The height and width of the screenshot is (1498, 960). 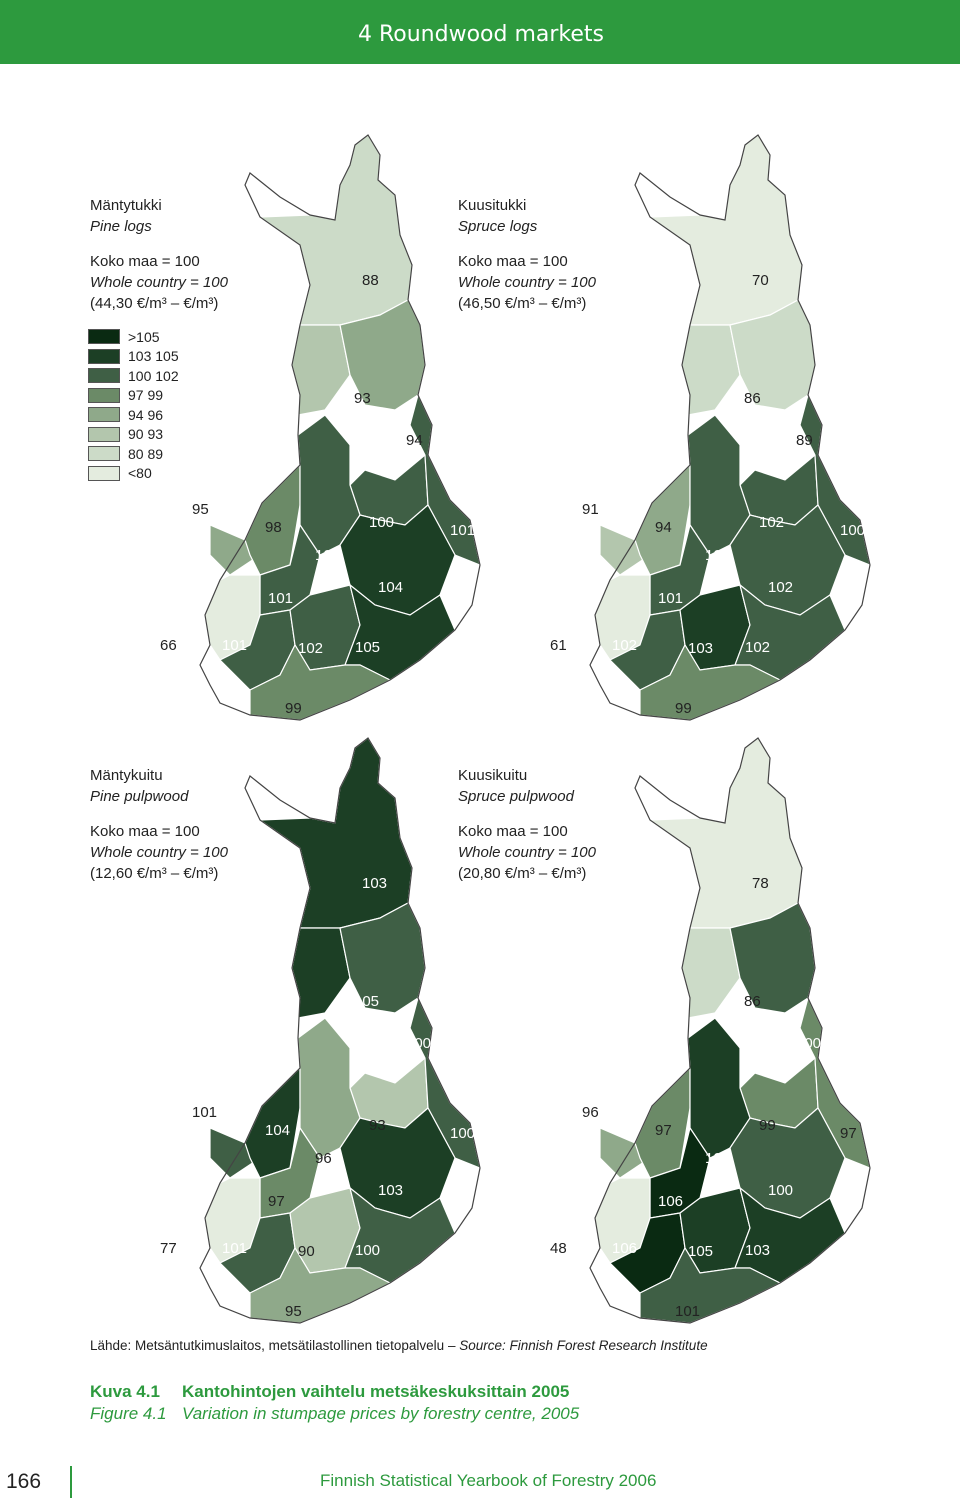 What do you see at coordinates (133, 454) in the screenshot?
I see `legend-item: 80 89` at bounding box center [133, 454].